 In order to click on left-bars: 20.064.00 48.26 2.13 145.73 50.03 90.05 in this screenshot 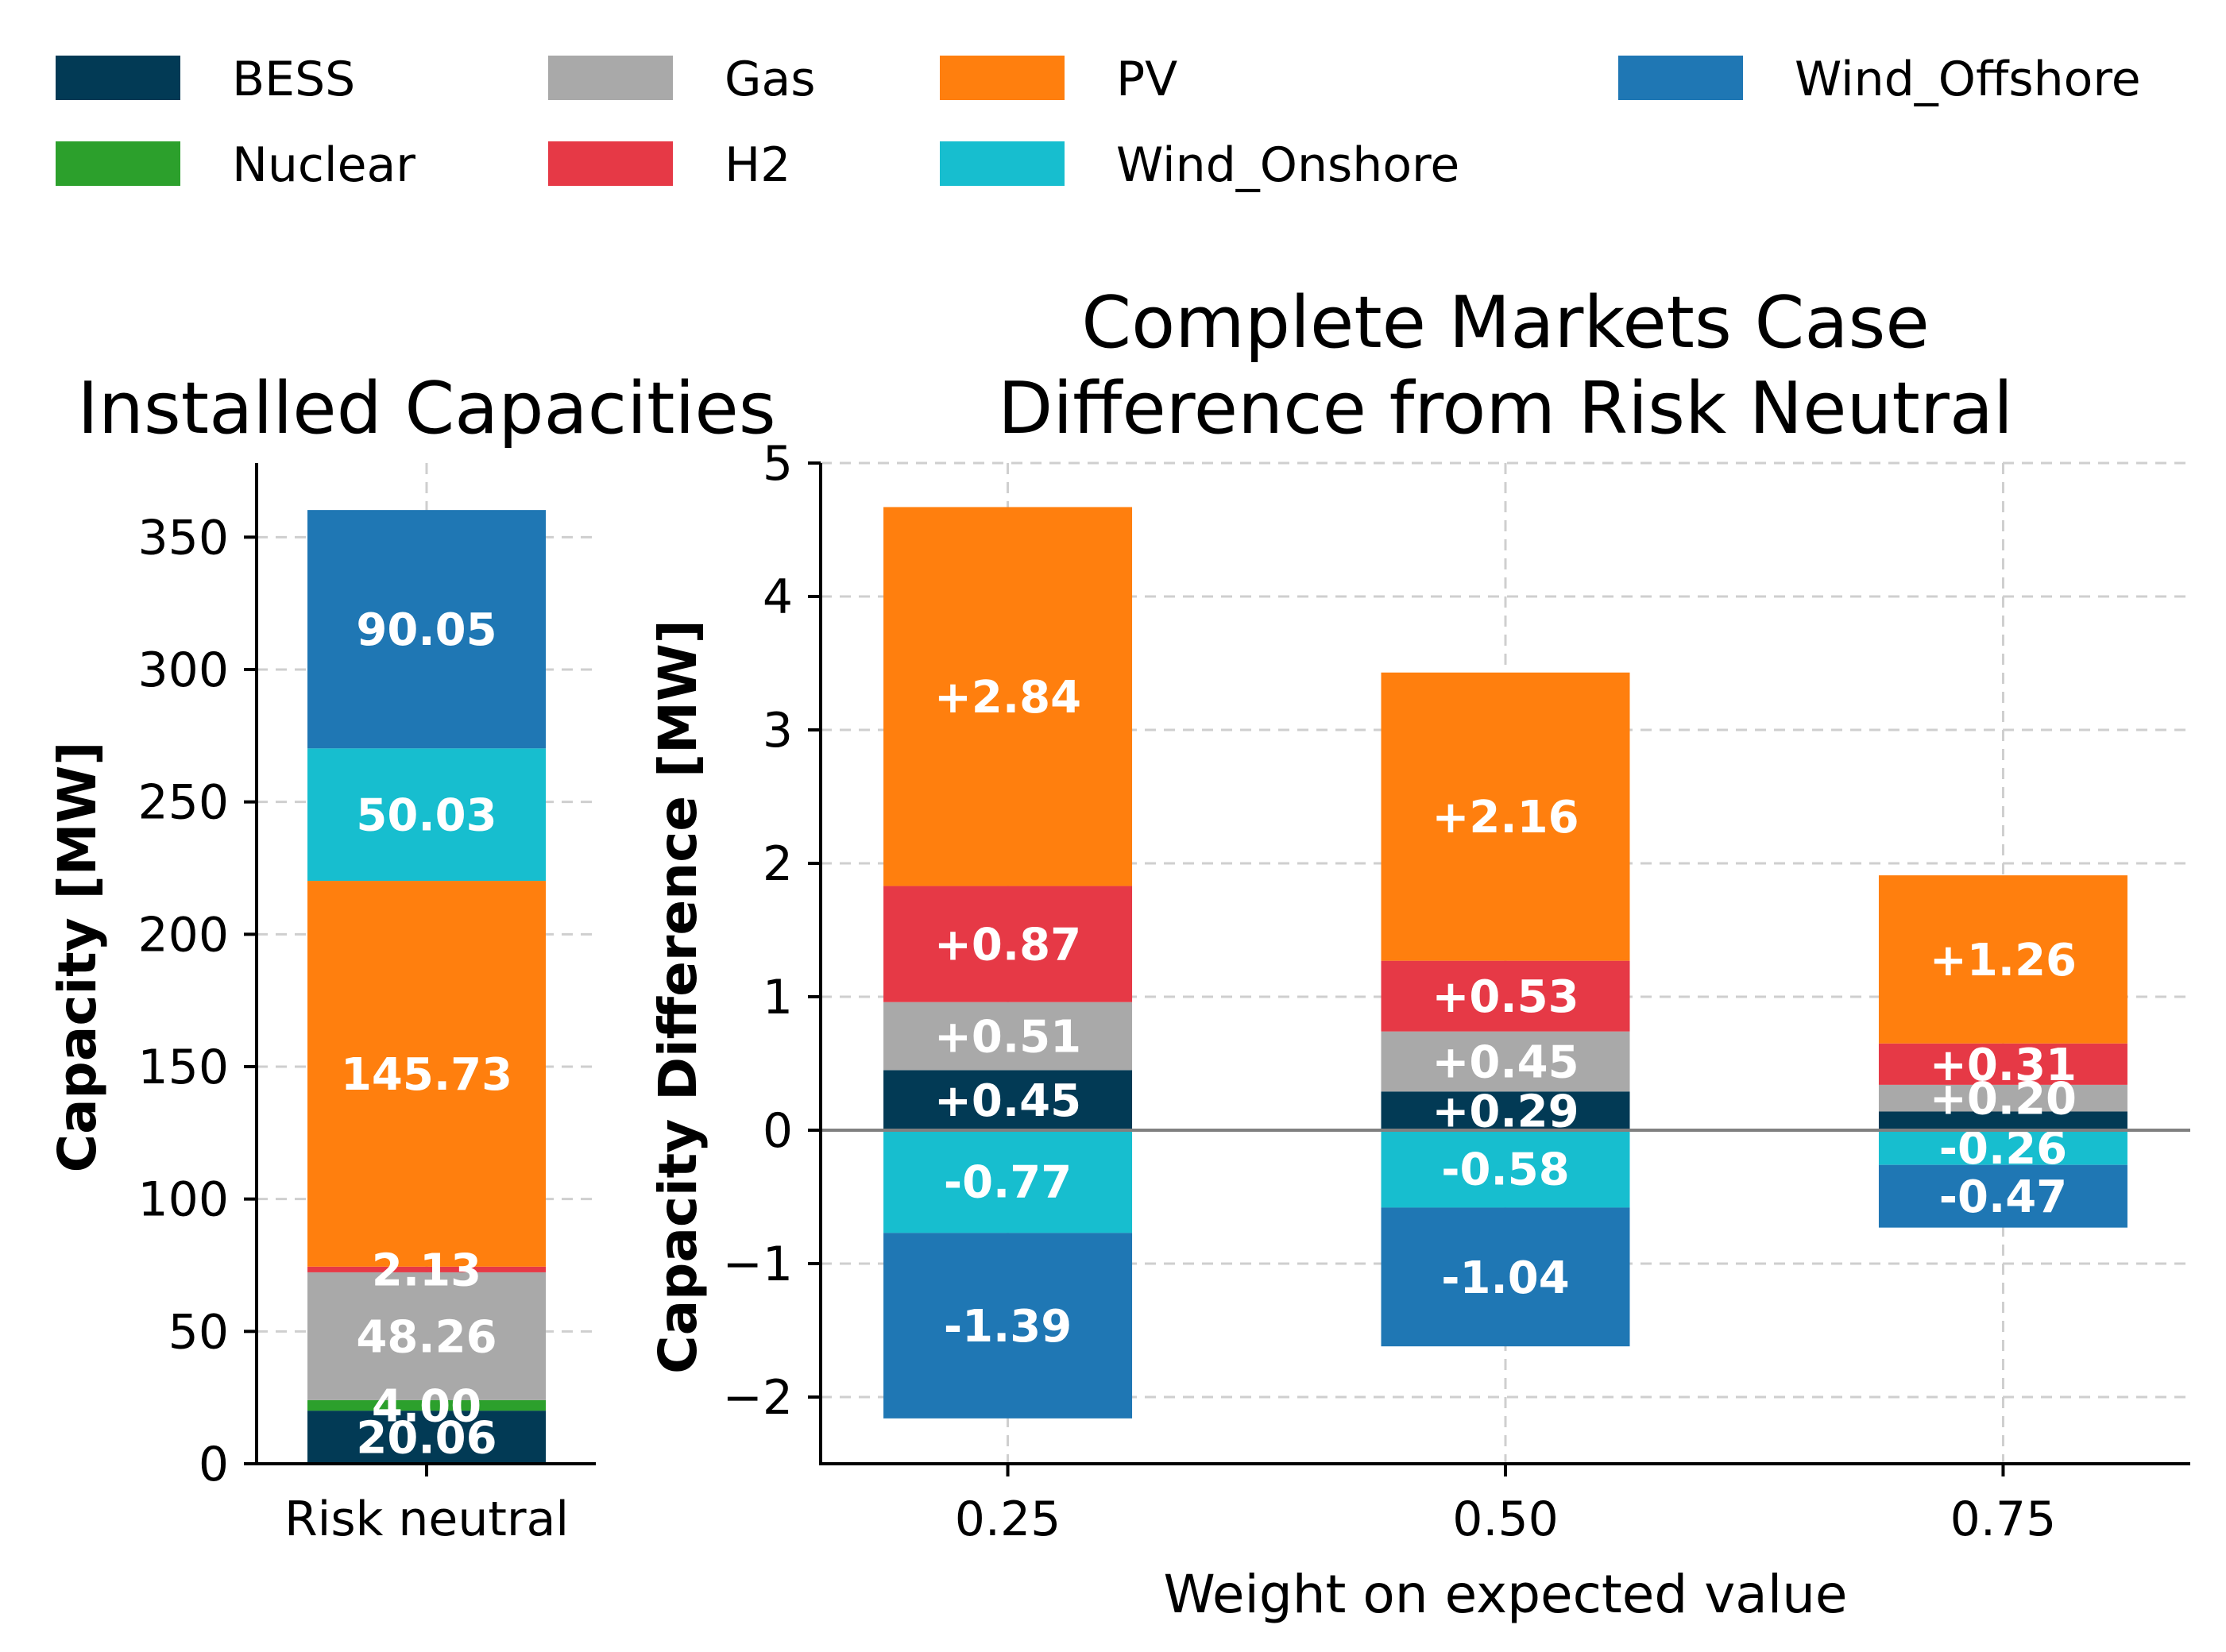, I will do `click(427, 988)`.